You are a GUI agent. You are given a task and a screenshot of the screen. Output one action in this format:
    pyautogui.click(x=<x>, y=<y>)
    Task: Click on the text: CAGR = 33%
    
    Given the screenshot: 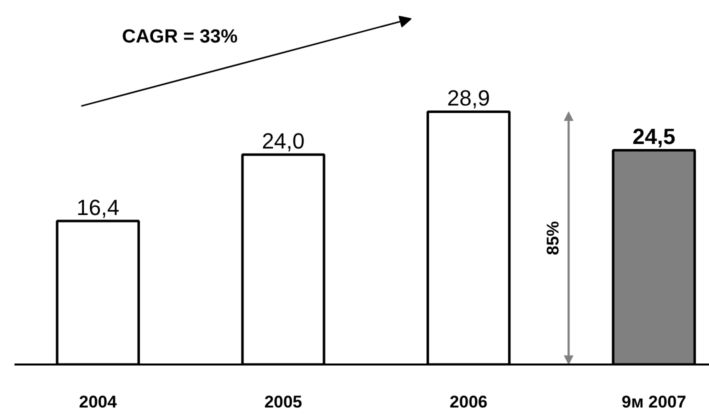 What is the action you would take?
    pyautogui.click(x=180, y=37)
    